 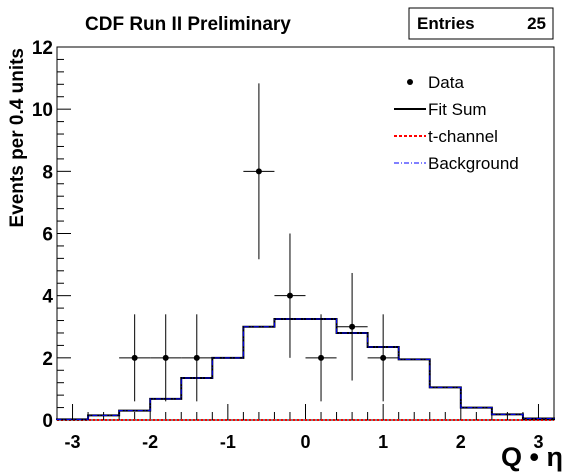 I want to click on x-axis-label: Q • η, so click(x=532, y=457).